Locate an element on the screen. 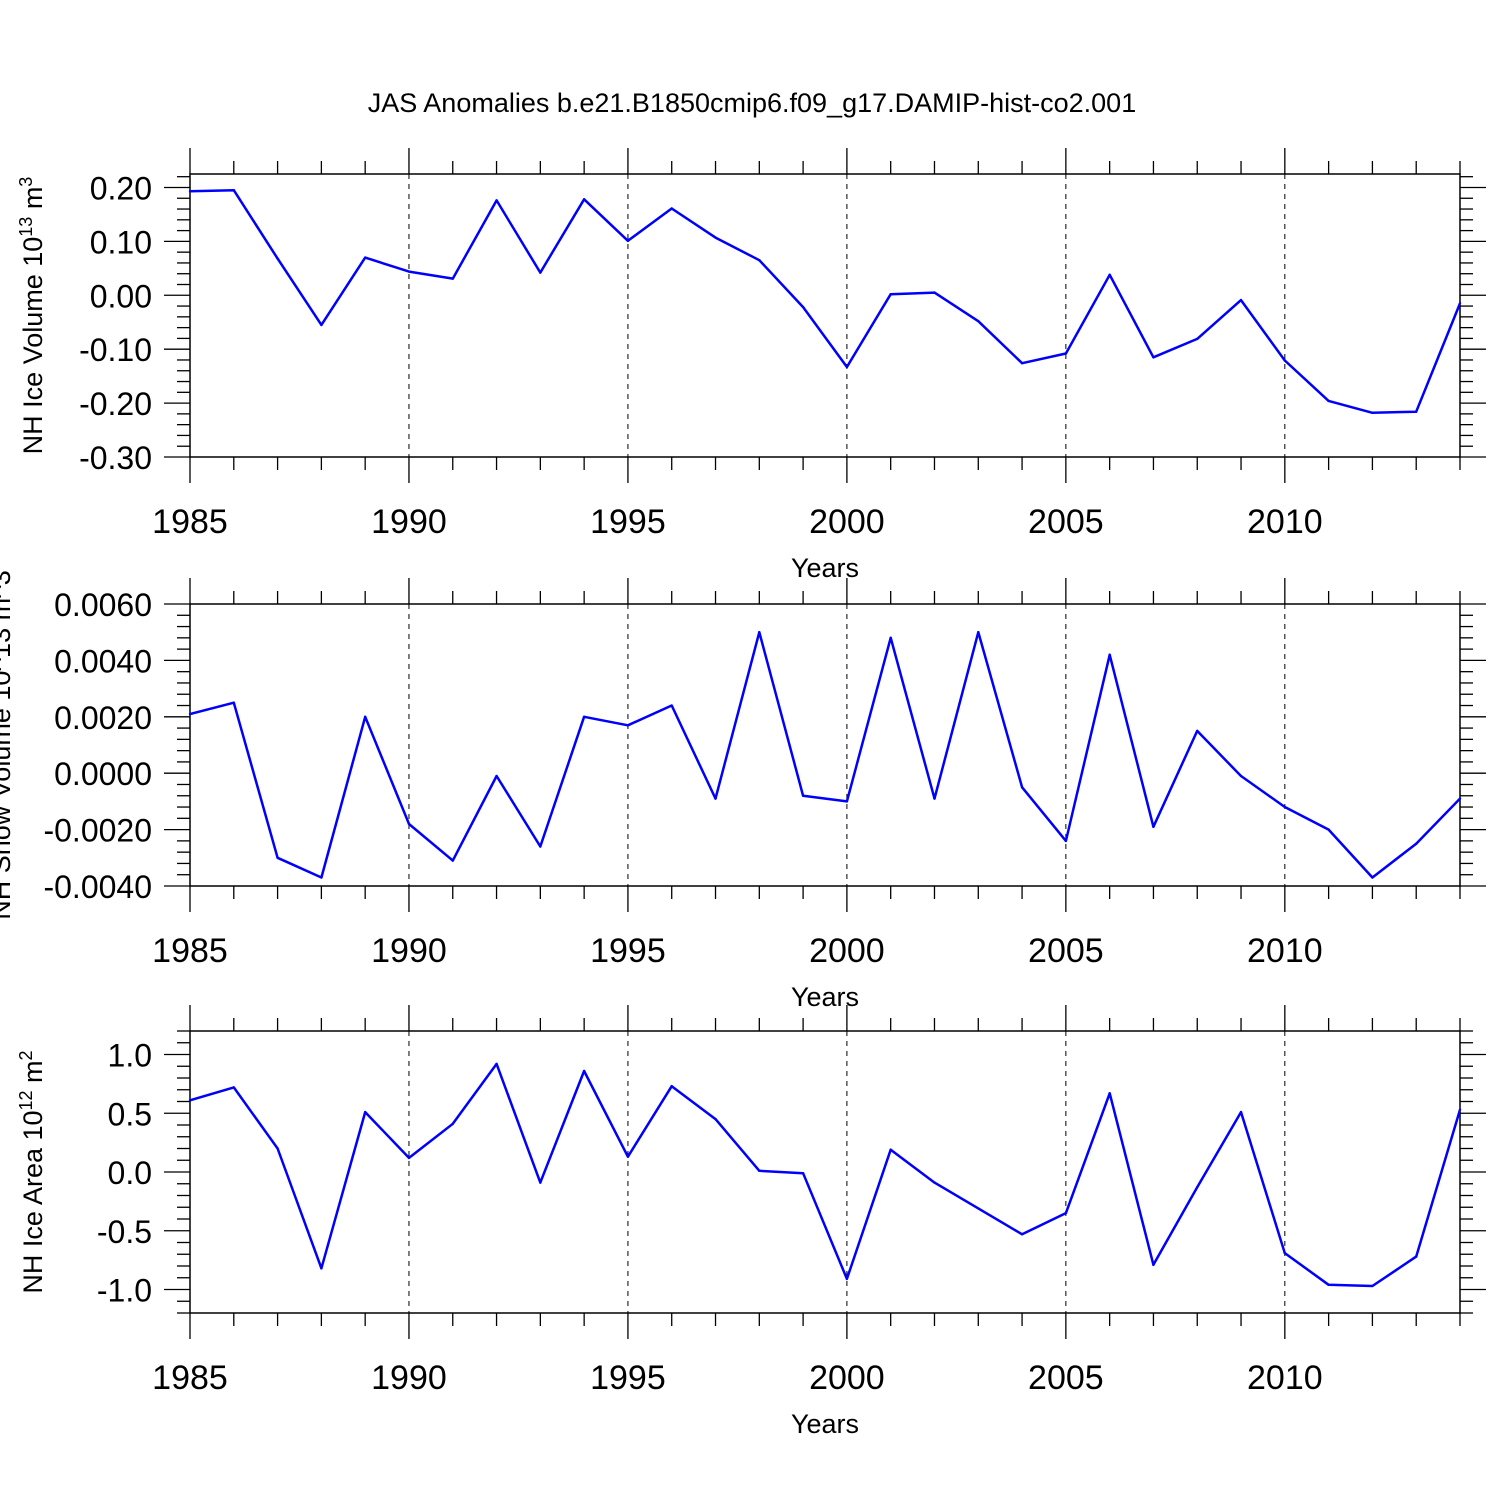 The image size is (1500, 1500). y-tick-label: 0.20 is located at coordinates (121, 188).